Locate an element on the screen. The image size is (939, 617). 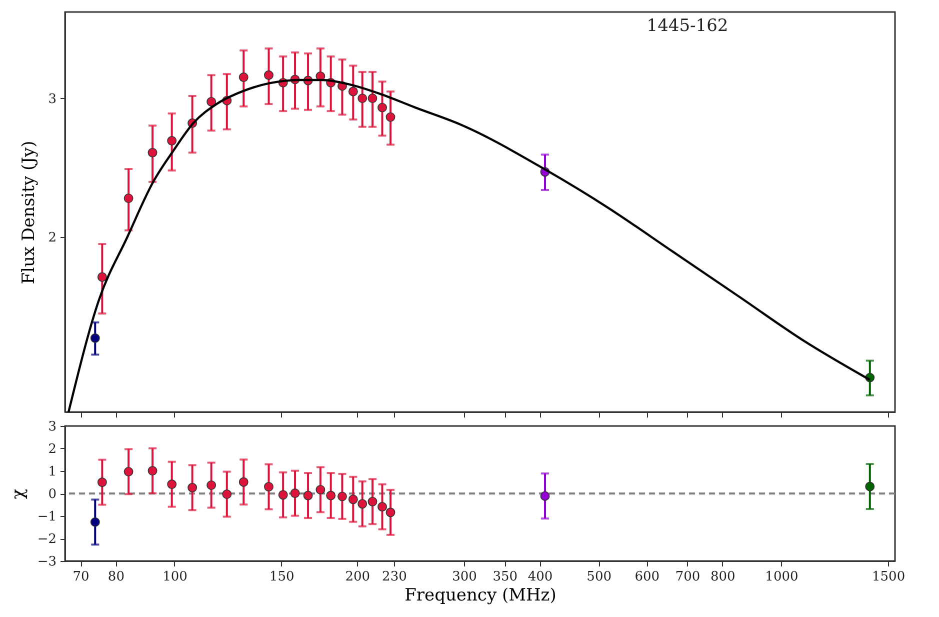
x-tick-label: 80 is located at coordinates (116, 577).